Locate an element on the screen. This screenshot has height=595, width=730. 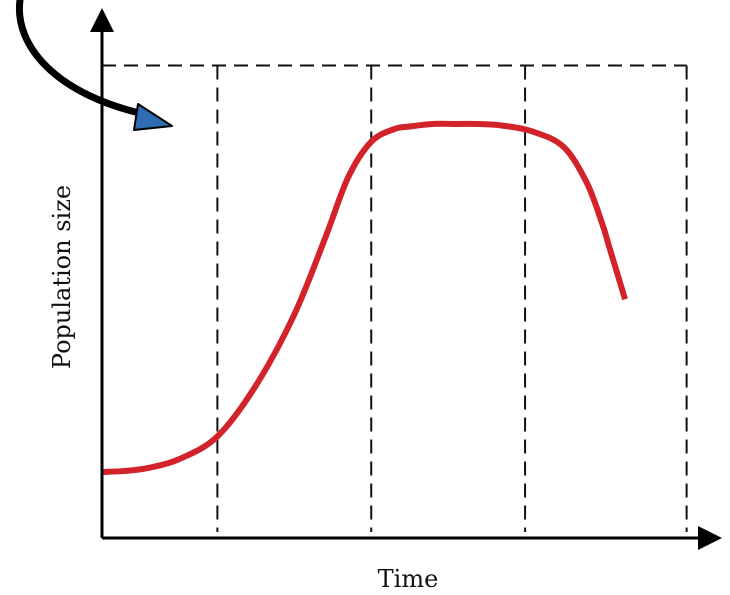
y-axis-label: Population size is located at coordinates (62, 277).